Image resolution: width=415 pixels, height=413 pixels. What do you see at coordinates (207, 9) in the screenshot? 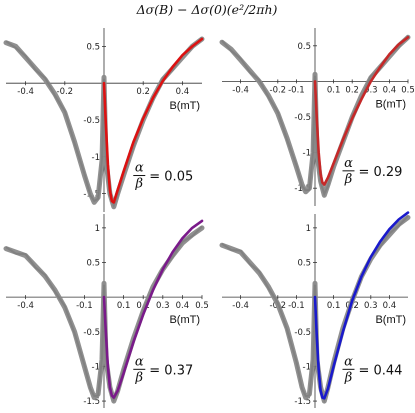
I see `figure-title: Δσ(B) − Δσ(0)(e²/2πh)` at bounding box center [207, 9].